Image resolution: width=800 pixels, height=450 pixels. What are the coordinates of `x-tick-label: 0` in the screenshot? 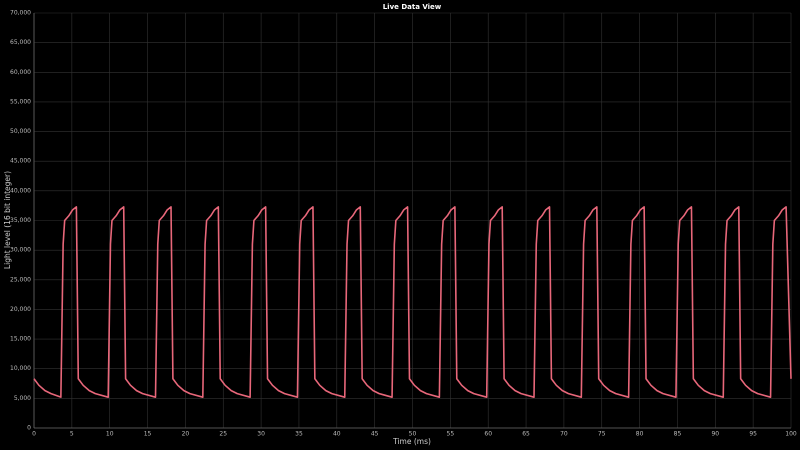 It's located at (34, 434).